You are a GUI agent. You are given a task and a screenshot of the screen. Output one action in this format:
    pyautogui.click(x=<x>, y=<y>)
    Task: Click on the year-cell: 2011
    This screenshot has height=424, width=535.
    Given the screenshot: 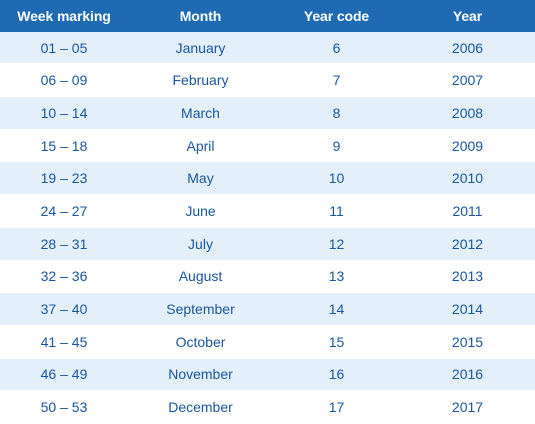 What is the action you would take?
    pyautogui.click(x=467, y=210)
    